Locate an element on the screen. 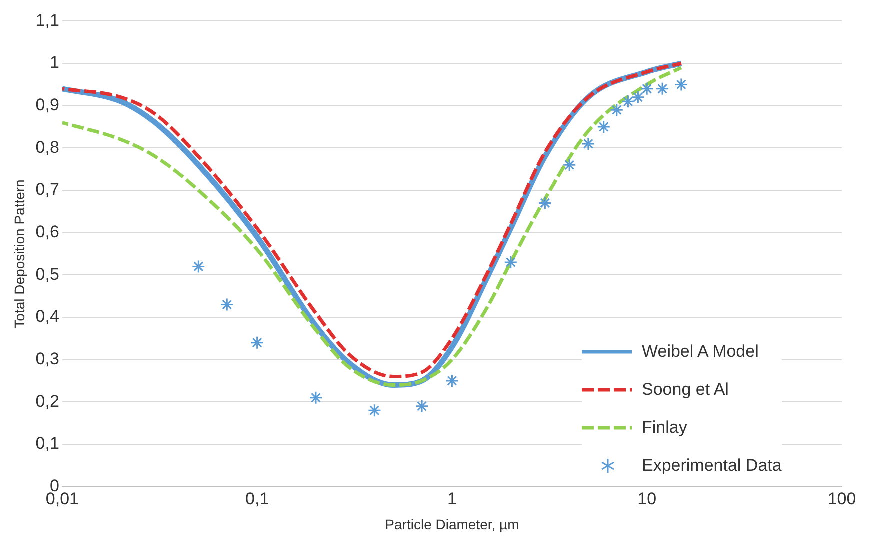 The width and height of the screenshot is (870, 546). x-tick-label: 10 is located at coordinates (647, 499).